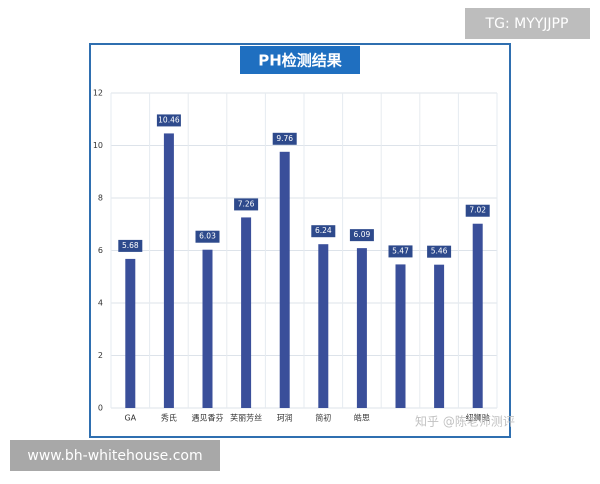  I want to click on x-tick-label: 芙丽芳丝, so click(246, 418).